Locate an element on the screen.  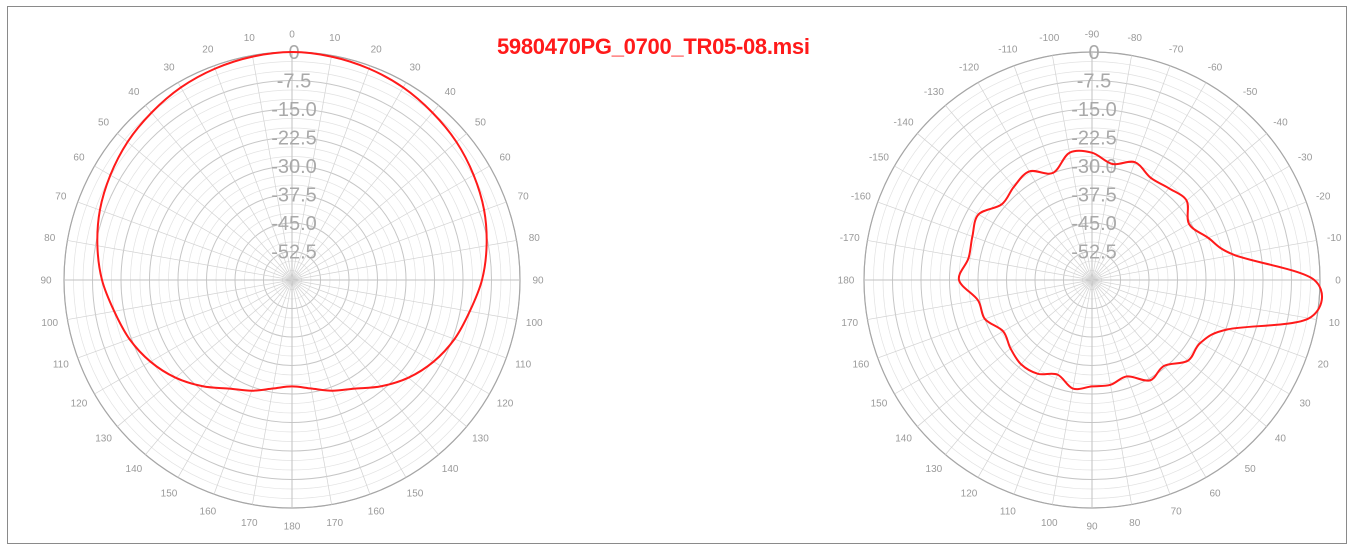
radial-tick-label: -15.0 is located at coordinates (294, 110).